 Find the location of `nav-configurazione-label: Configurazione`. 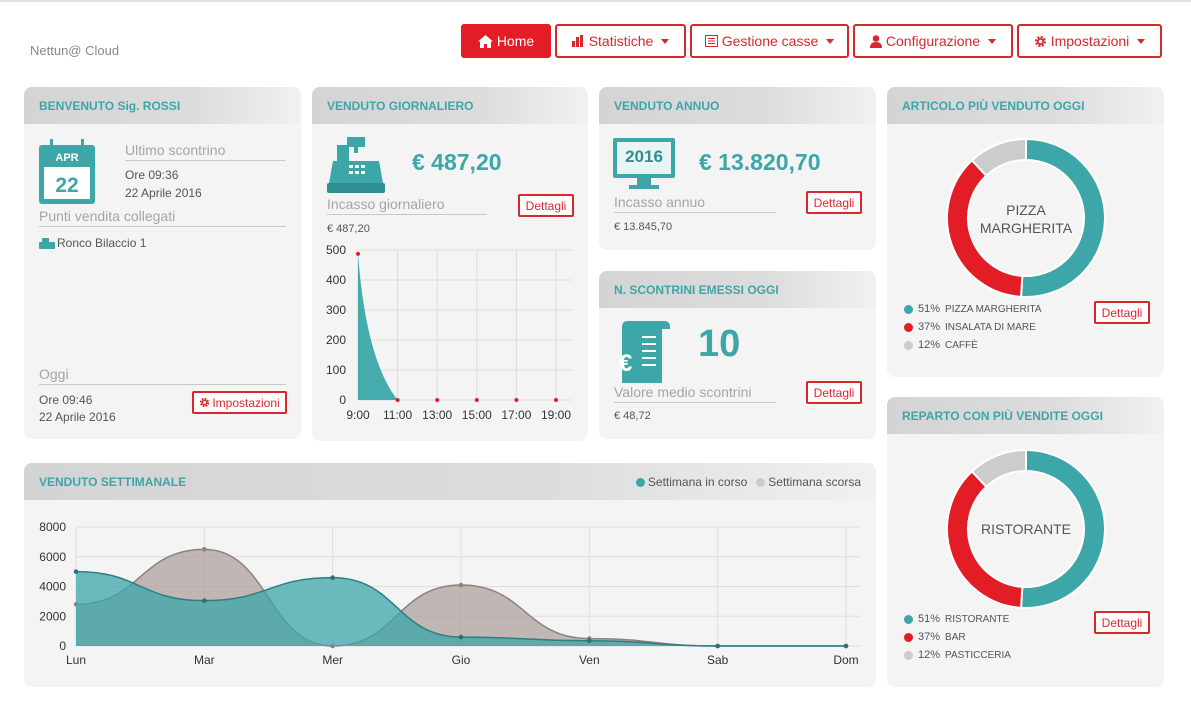

nav-configurazione-label: Configurazione is located at coordinates (933, 41).